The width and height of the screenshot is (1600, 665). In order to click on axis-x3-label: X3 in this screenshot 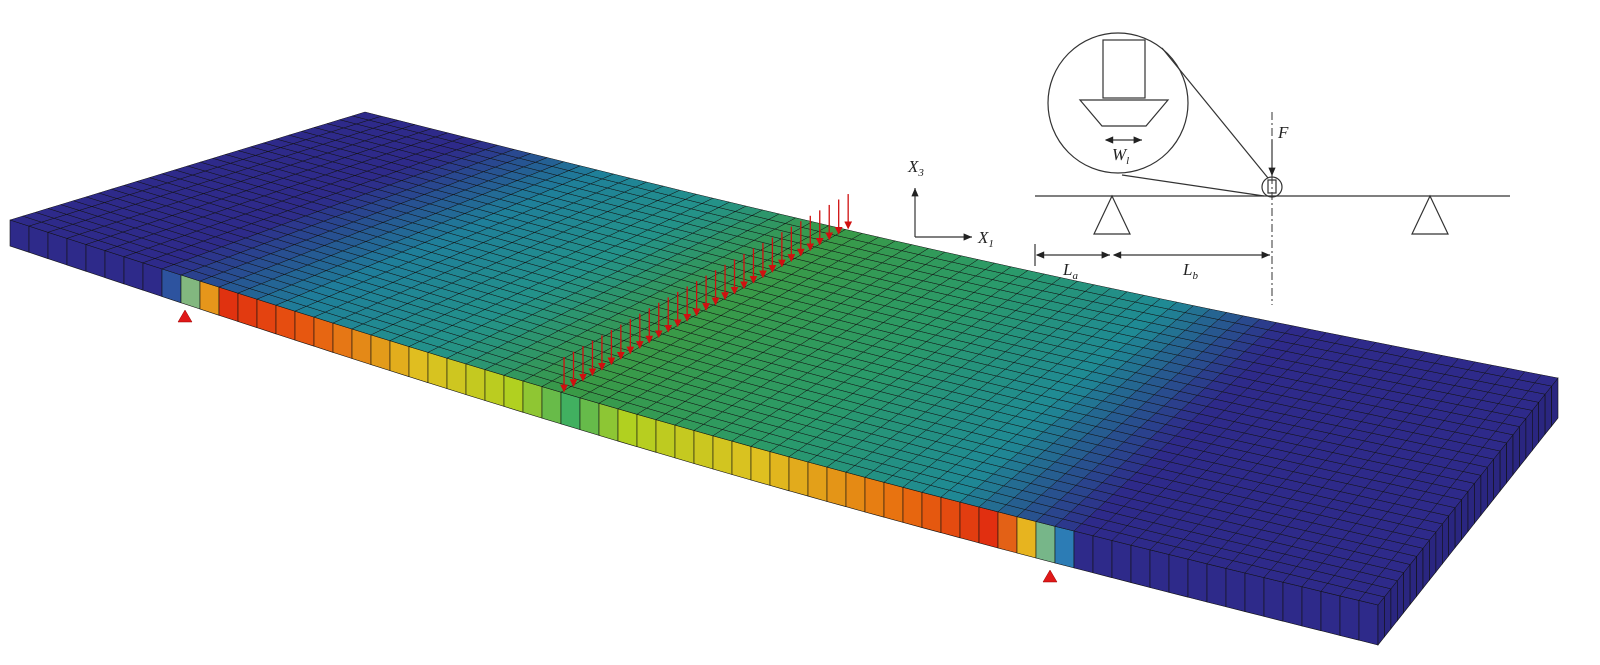, I will do `click(915, 168)`.